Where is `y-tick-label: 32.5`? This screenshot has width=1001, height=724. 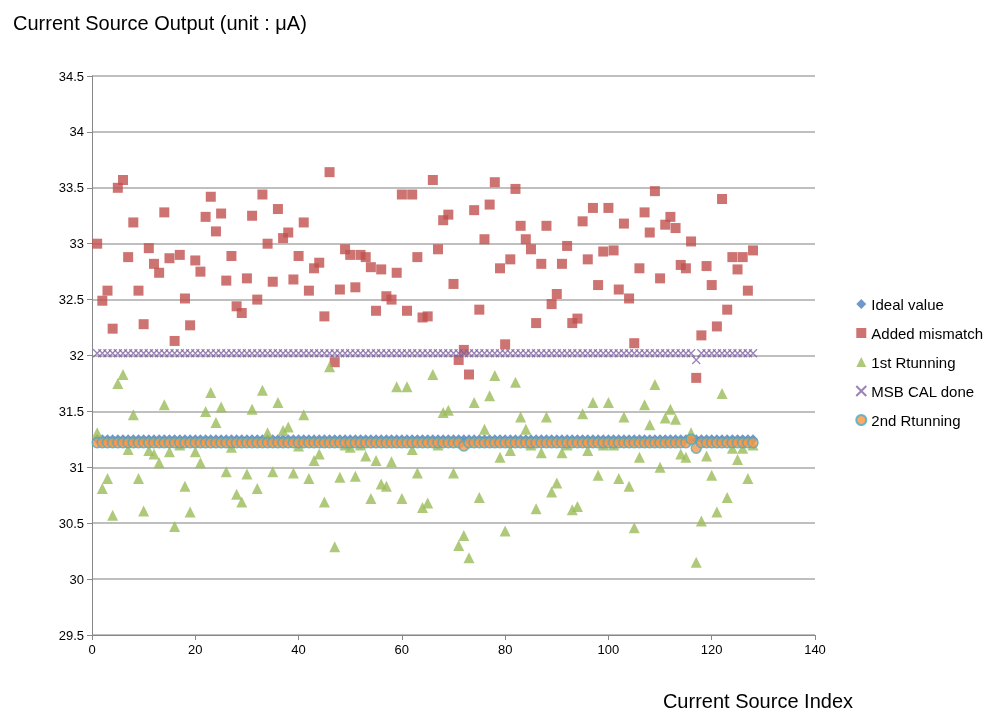
y-tick-label: 32.5 is located at coordinates (71, 300).